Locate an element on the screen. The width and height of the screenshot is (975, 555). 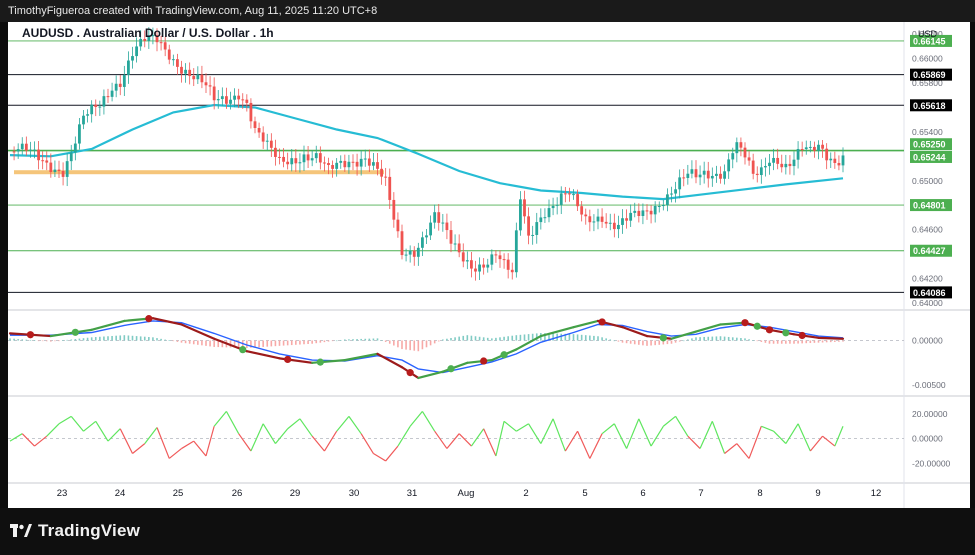
time-tick-label: 31 is located at coordinates (412, 493).